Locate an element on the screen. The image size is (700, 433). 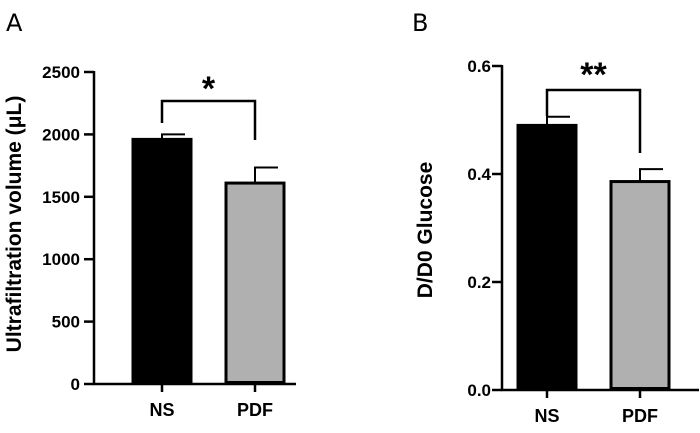
panel-b-y-tick-label: 0.2 is located at coordinates (479, 282).